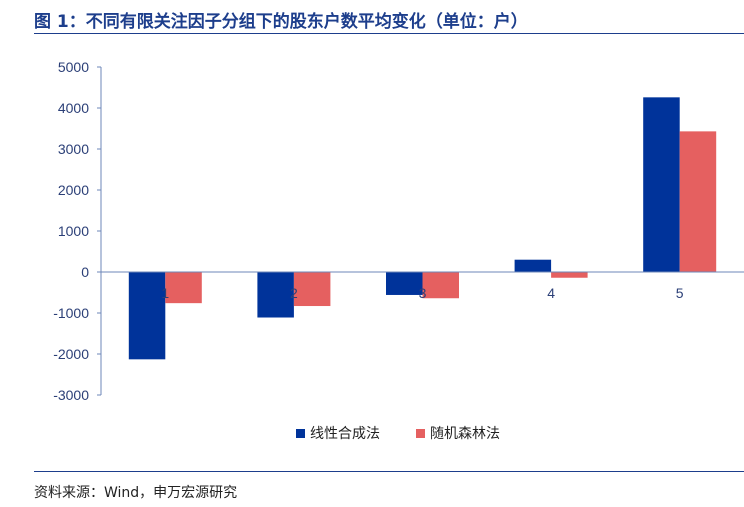  What do you see at coordinates (345, 434) in the screenshot?
I see `legend-label: 线性合成法` at bounding box center [345, 434].